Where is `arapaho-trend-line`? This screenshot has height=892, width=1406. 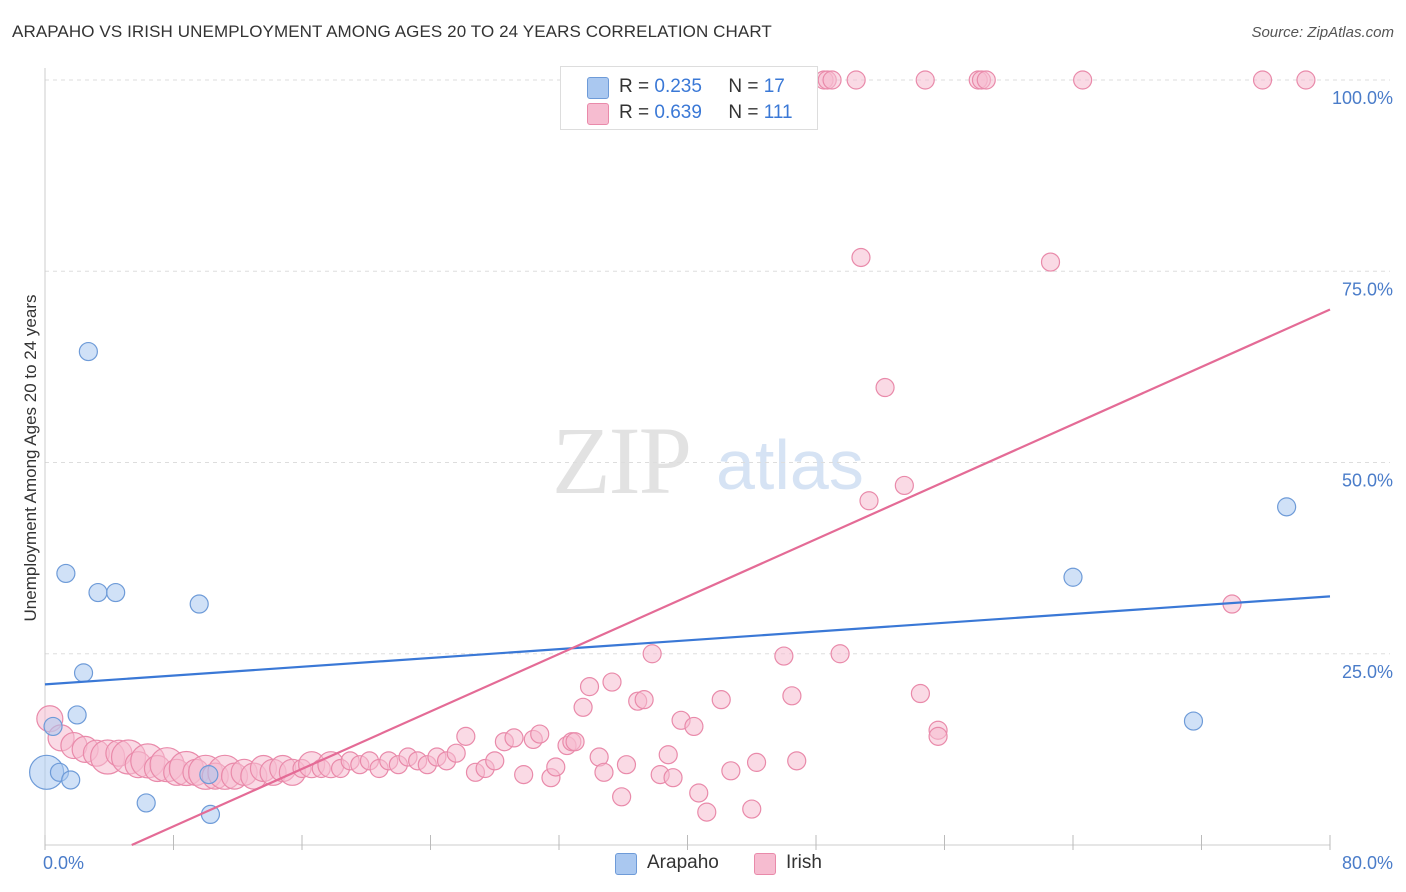
arapaho-trend-line is located at coordinates (687, 640).